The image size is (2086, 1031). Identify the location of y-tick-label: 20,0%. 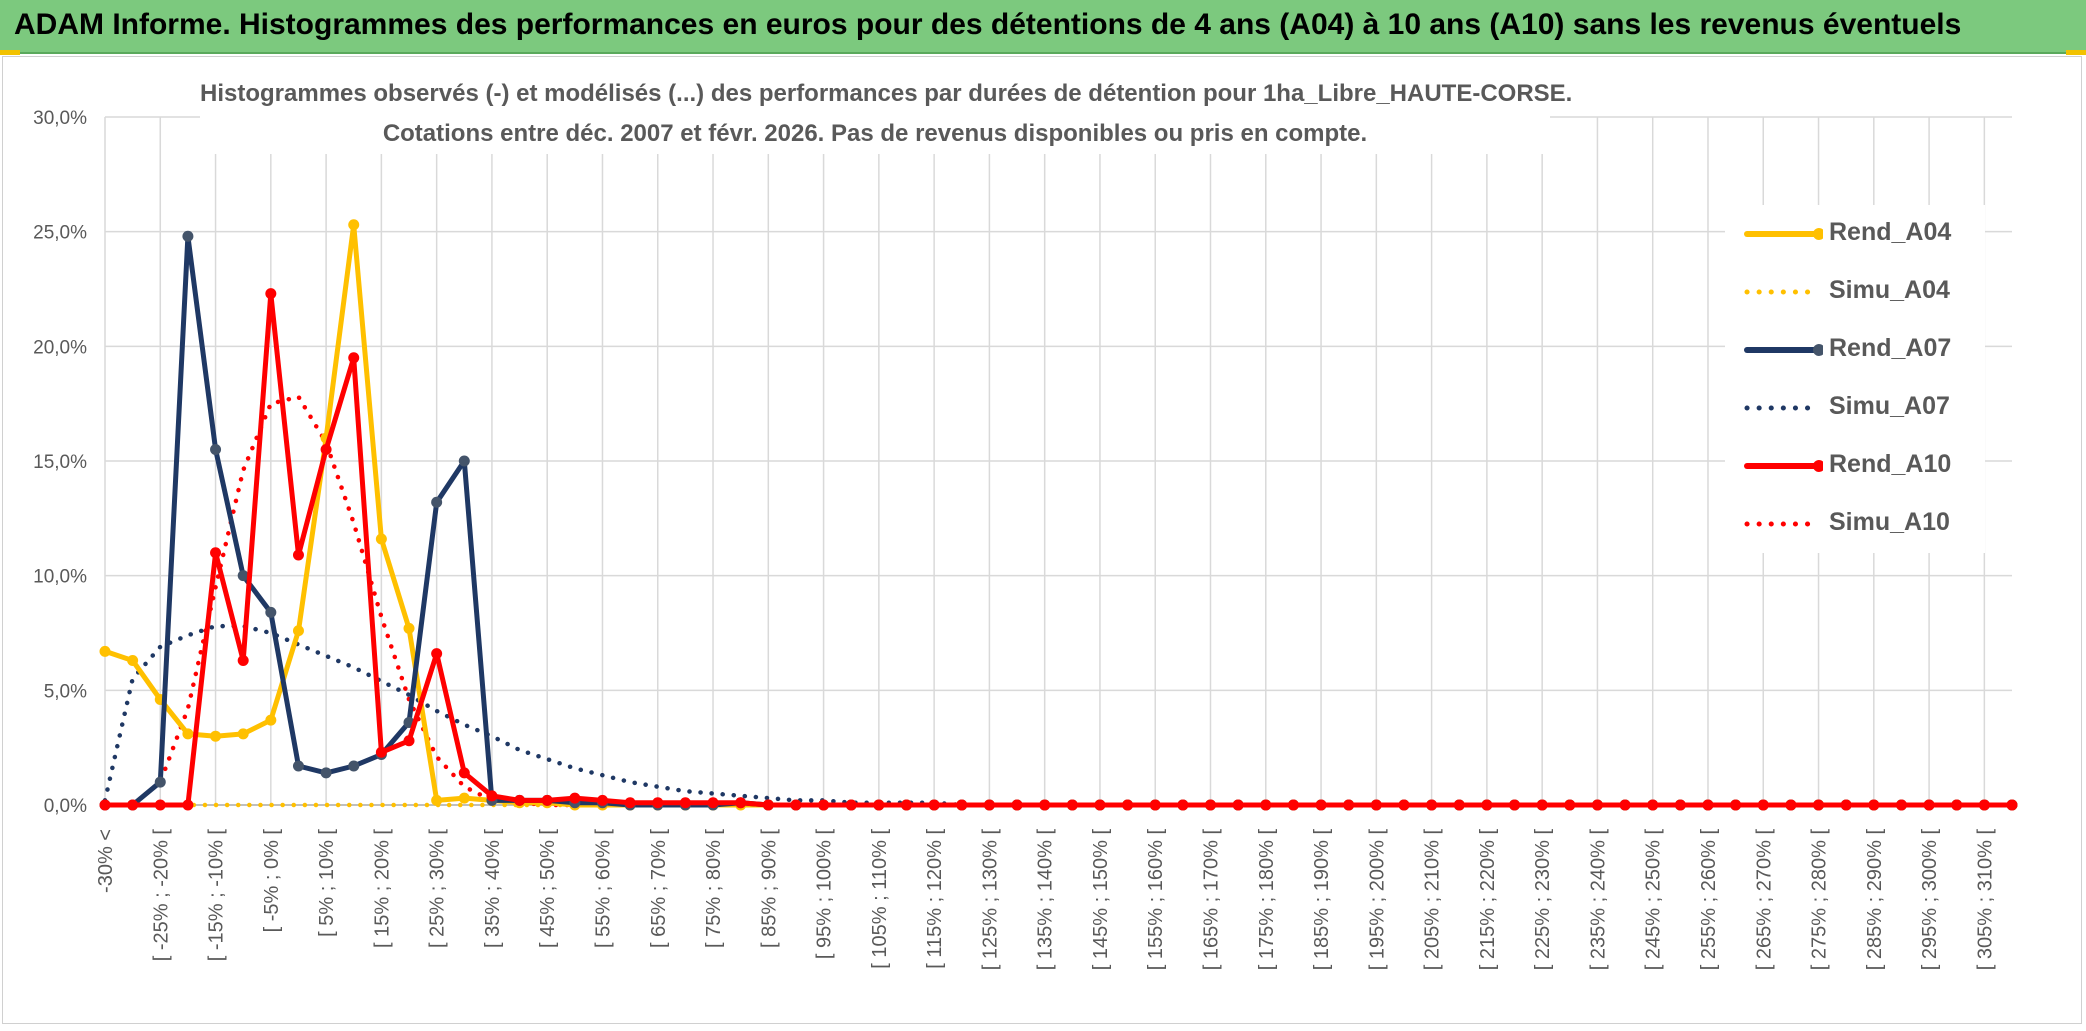
(60, 347).